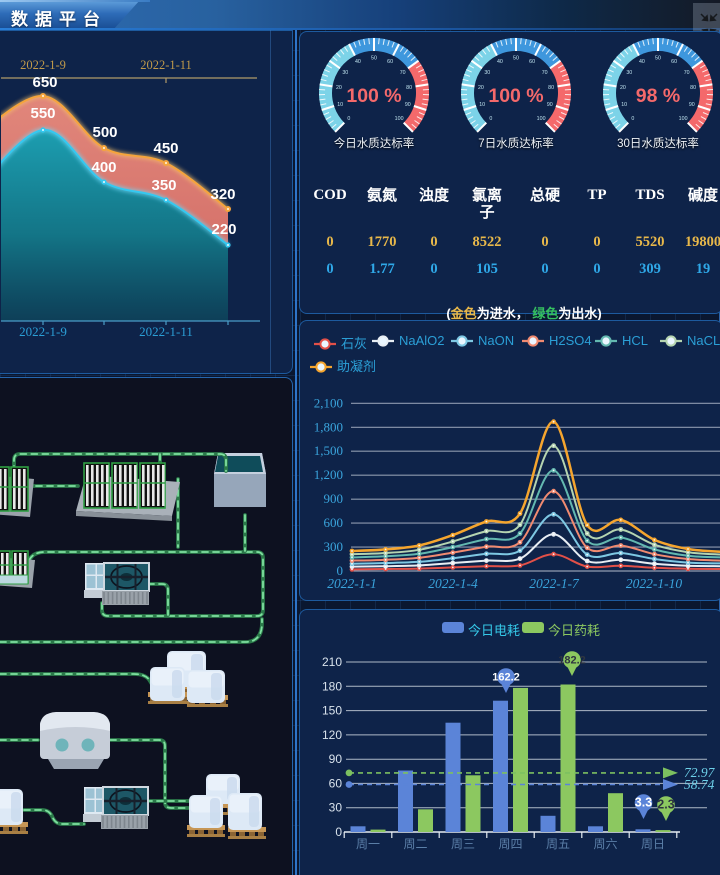 The width and height of the screenshot is (720, 875). What do you see at coordinates (104, 132) in the screenshot?
I see `svg-text: 500` at bounding box center [104, 132].